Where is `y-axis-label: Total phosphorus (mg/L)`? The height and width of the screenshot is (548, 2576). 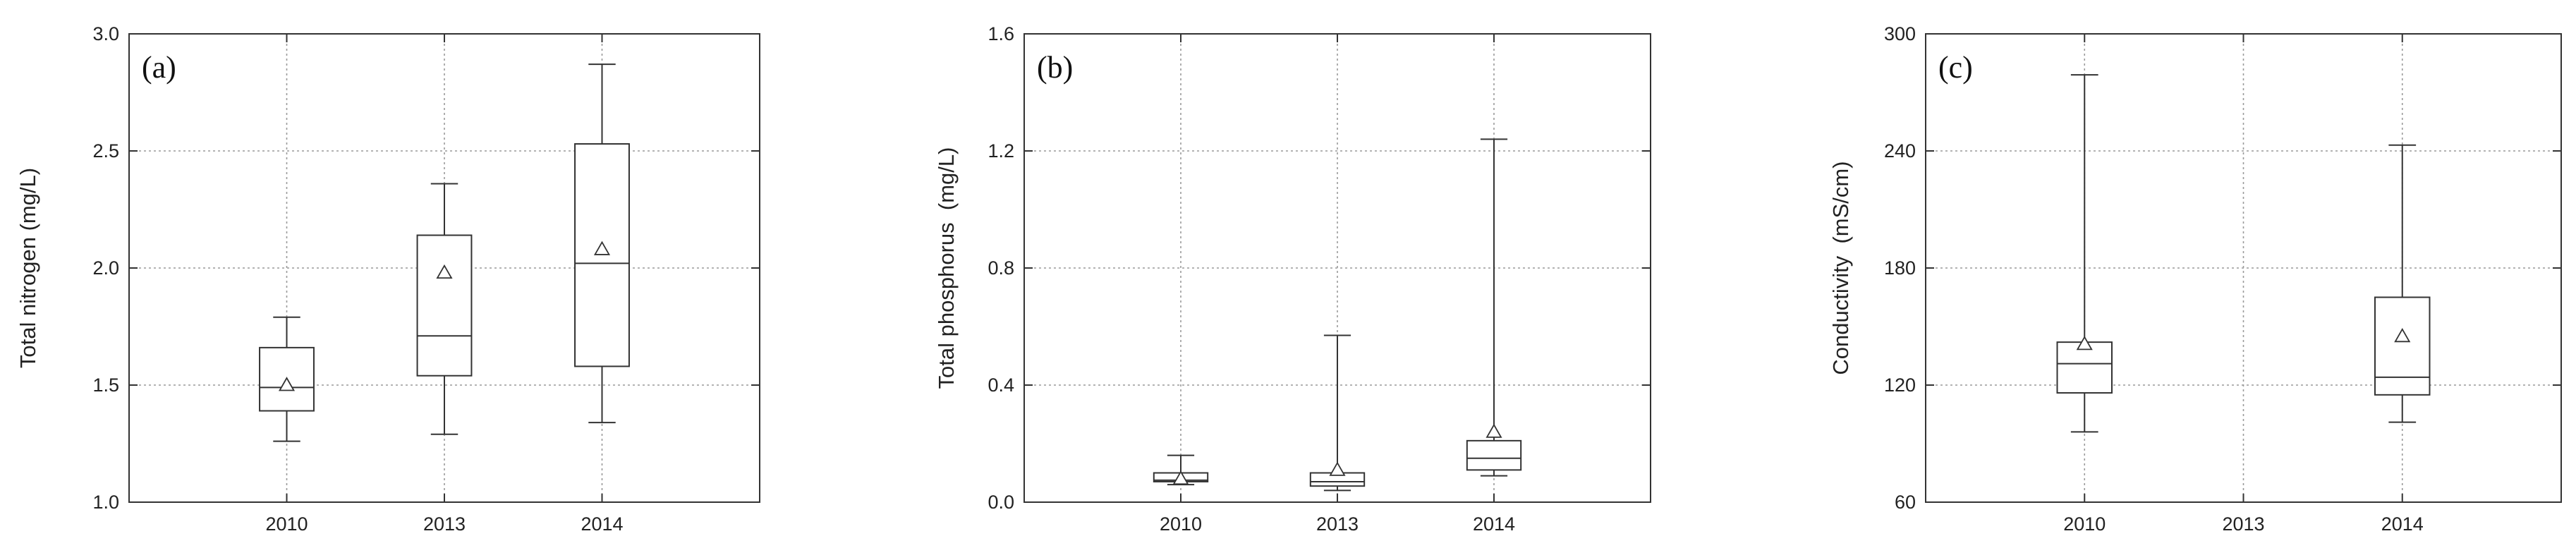
y-axis-label: Total phosphorus (mg/L) is located at coordinates (947, 268).